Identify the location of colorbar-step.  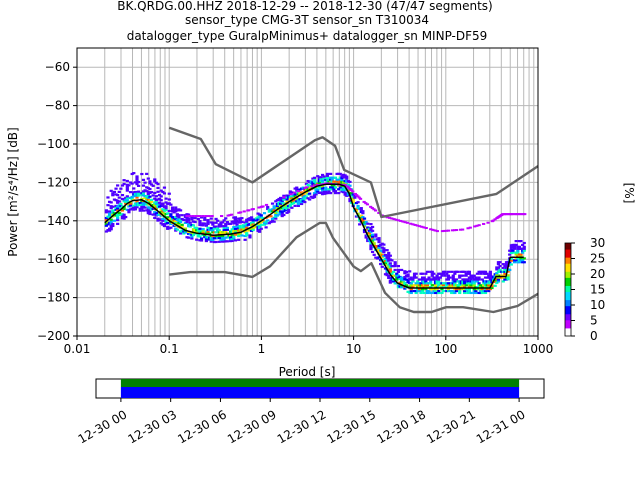
(568, 288).